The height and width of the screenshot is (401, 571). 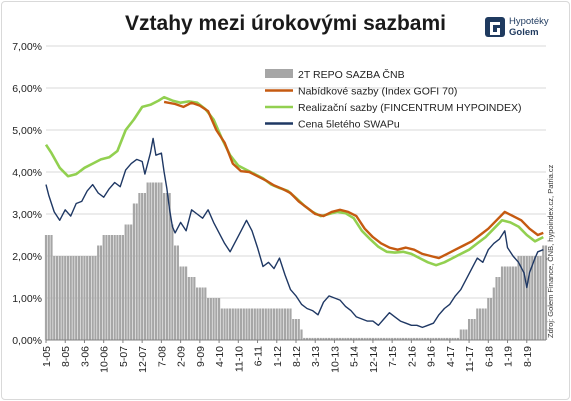 I want to click on x-tick-label: 2-16, so click(x=412, y=356).